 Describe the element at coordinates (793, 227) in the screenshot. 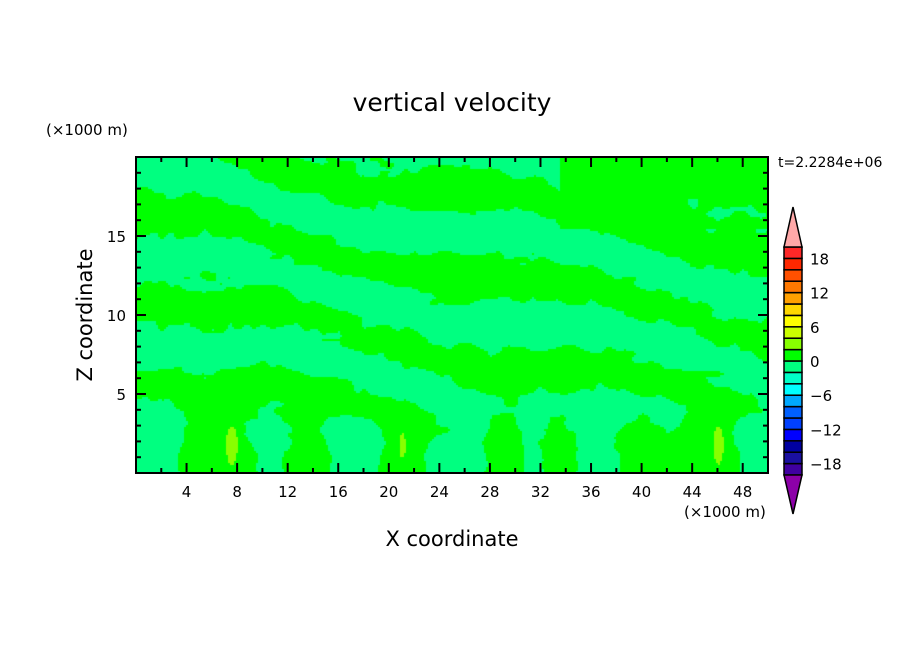

I see `colorbar-over-triangle` at that location.